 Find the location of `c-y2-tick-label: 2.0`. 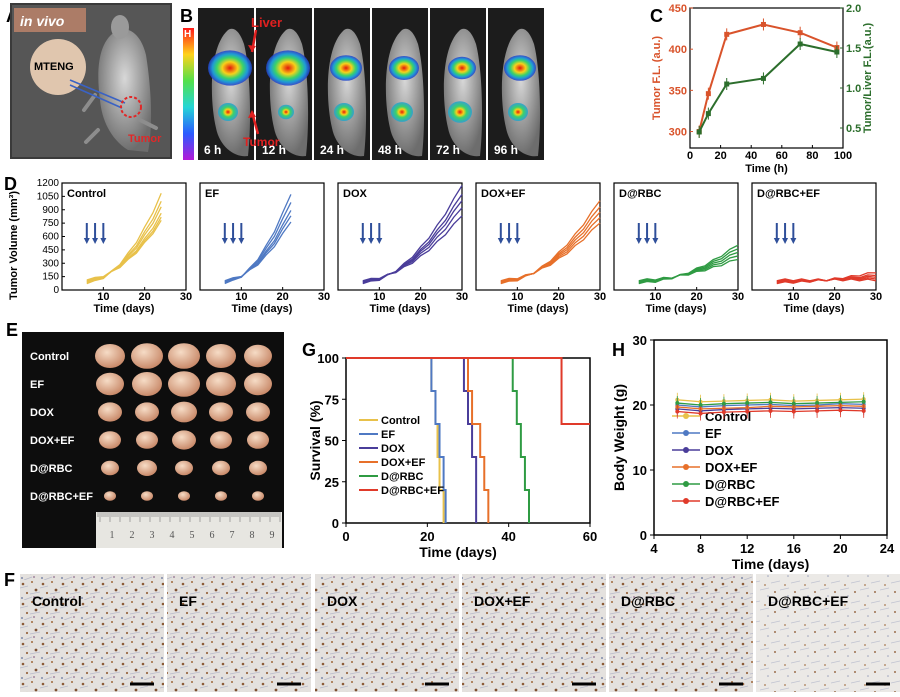

c-y2-tick-label: 2.0 is located at coordinates (853, 9).